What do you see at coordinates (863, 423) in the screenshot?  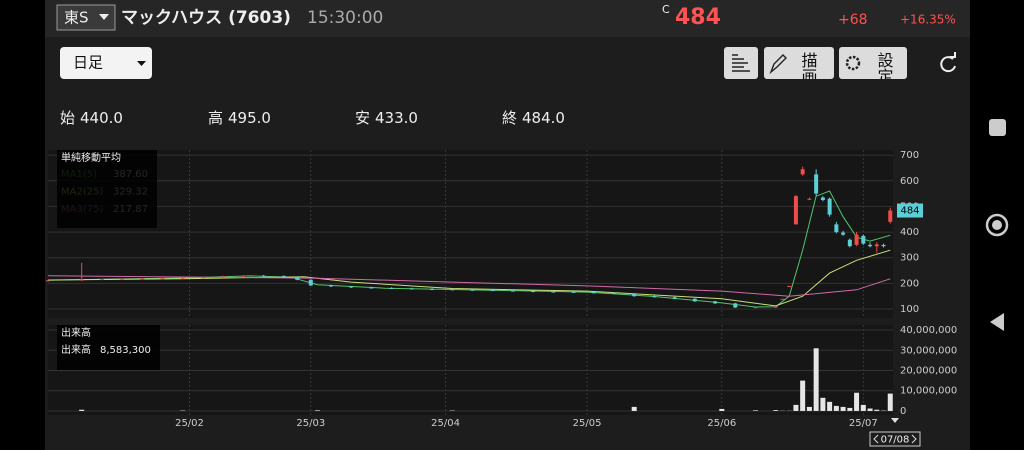 I see `x-tick-label: 25/07` at bounding box center [863, 423].